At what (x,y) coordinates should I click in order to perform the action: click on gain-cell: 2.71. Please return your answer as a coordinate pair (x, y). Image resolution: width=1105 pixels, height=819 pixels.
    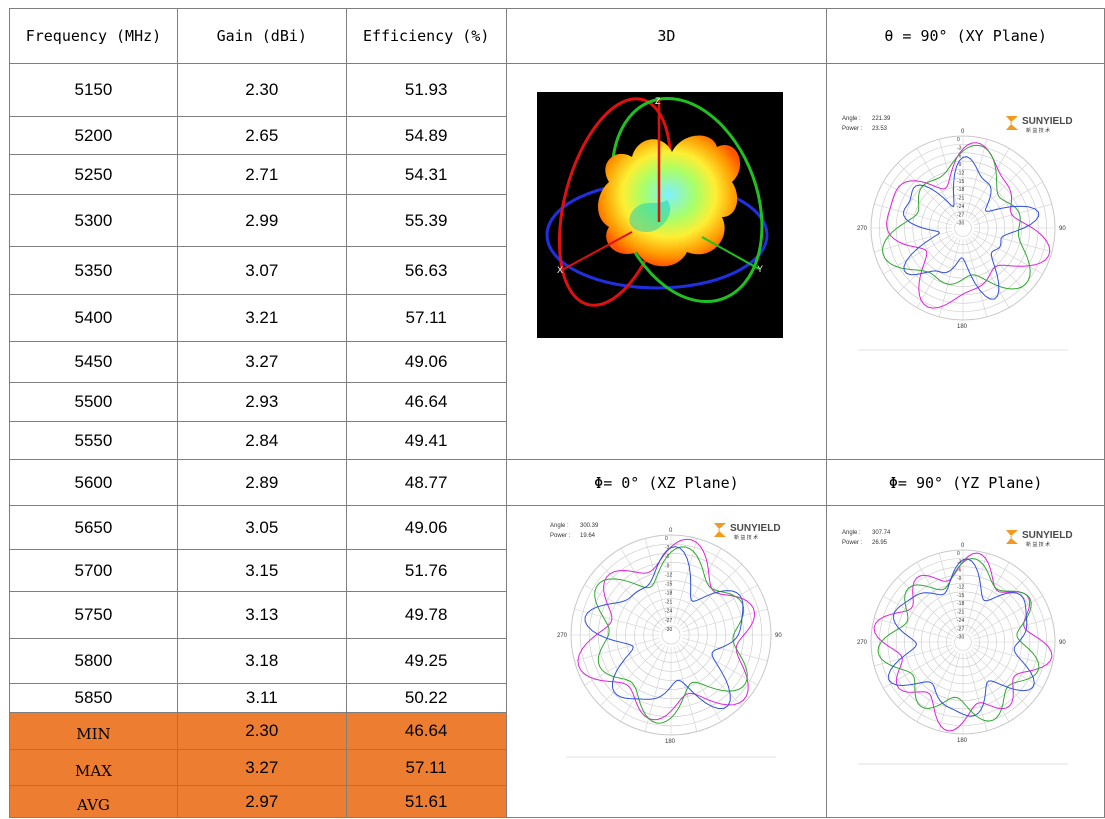
    Looking at the image, I should click on (261, 174).